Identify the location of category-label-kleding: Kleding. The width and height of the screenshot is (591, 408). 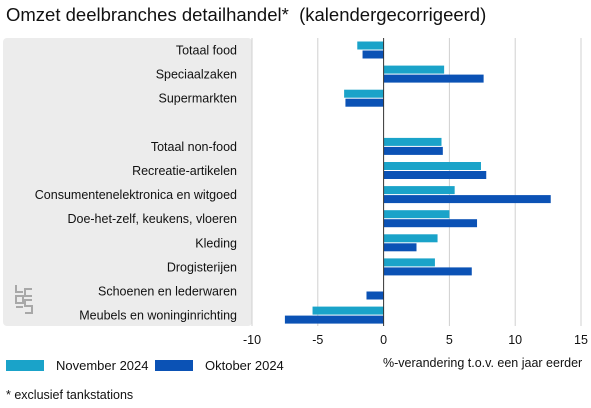
(216, 243).